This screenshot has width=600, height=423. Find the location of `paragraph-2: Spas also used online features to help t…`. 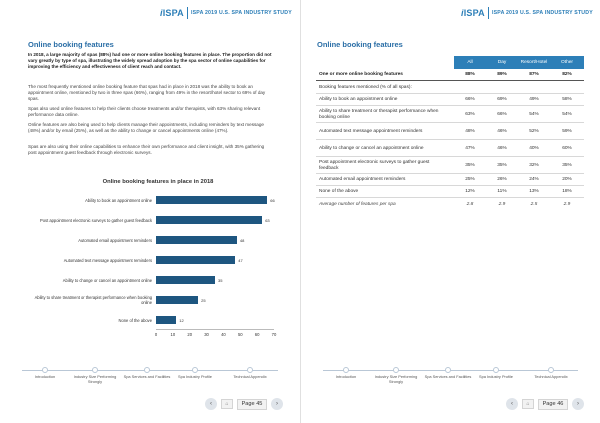

paragraph-2: Spas also used online features to help t… is located at coordinates (144, 111).